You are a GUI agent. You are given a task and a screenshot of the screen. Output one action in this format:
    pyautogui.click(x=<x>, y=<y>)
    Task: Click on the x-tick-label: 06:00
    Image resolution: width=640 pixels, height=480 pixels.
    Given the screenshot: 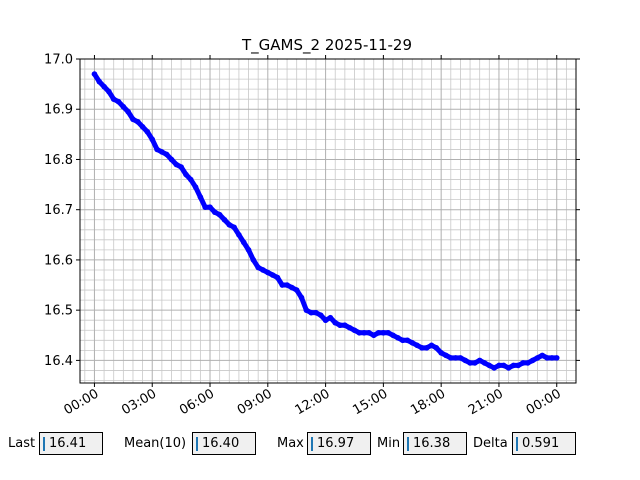 What is the action you would take?
    pyautogui.click(x=197, y=402)
    